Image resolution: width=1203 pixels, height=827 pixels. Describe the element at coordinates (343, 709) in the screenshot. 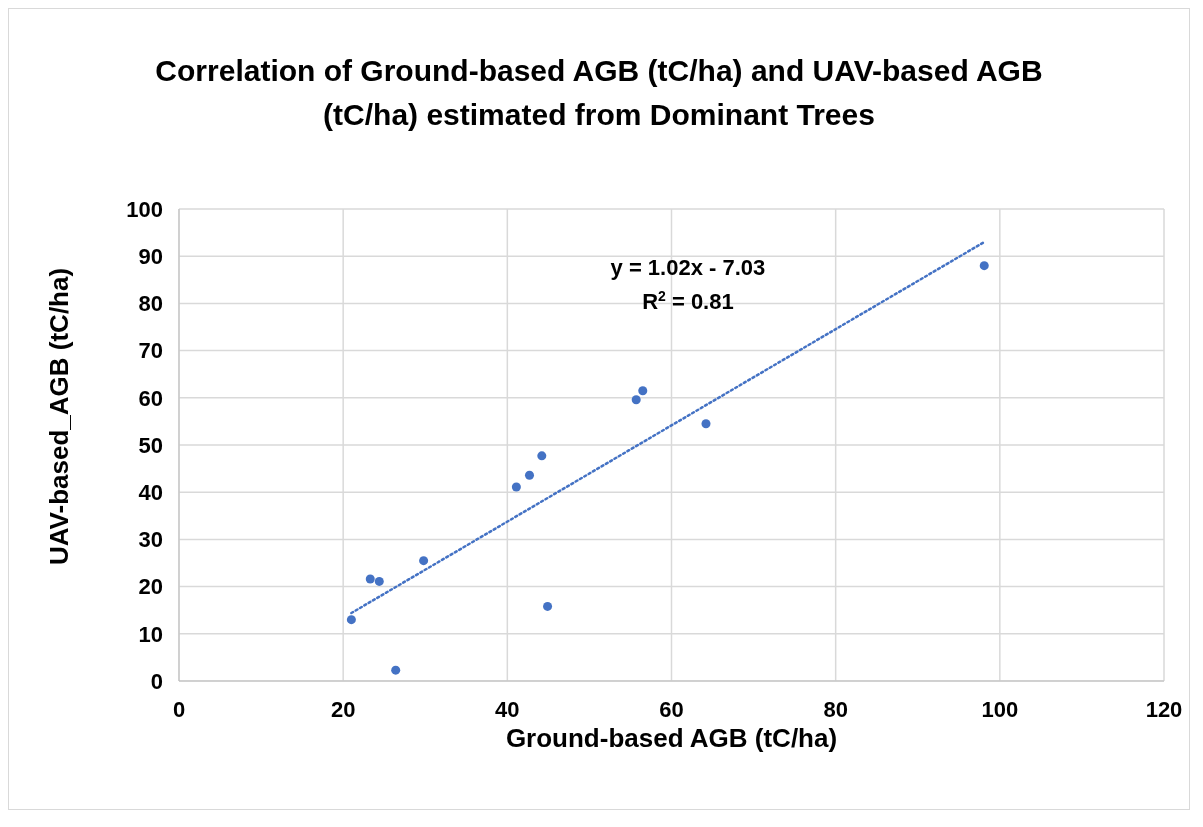

I see `x-tick-label: 20` at that location.